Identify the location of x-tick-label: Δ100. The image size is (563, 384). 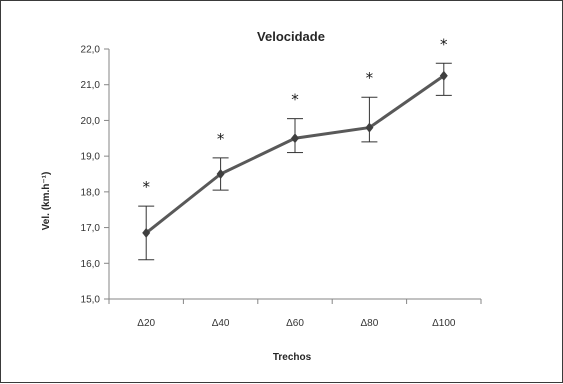
(444, 323).